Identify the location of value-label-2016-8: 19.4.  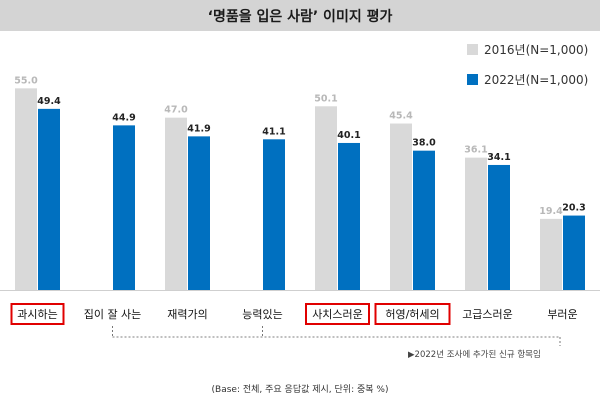
(551, 211).